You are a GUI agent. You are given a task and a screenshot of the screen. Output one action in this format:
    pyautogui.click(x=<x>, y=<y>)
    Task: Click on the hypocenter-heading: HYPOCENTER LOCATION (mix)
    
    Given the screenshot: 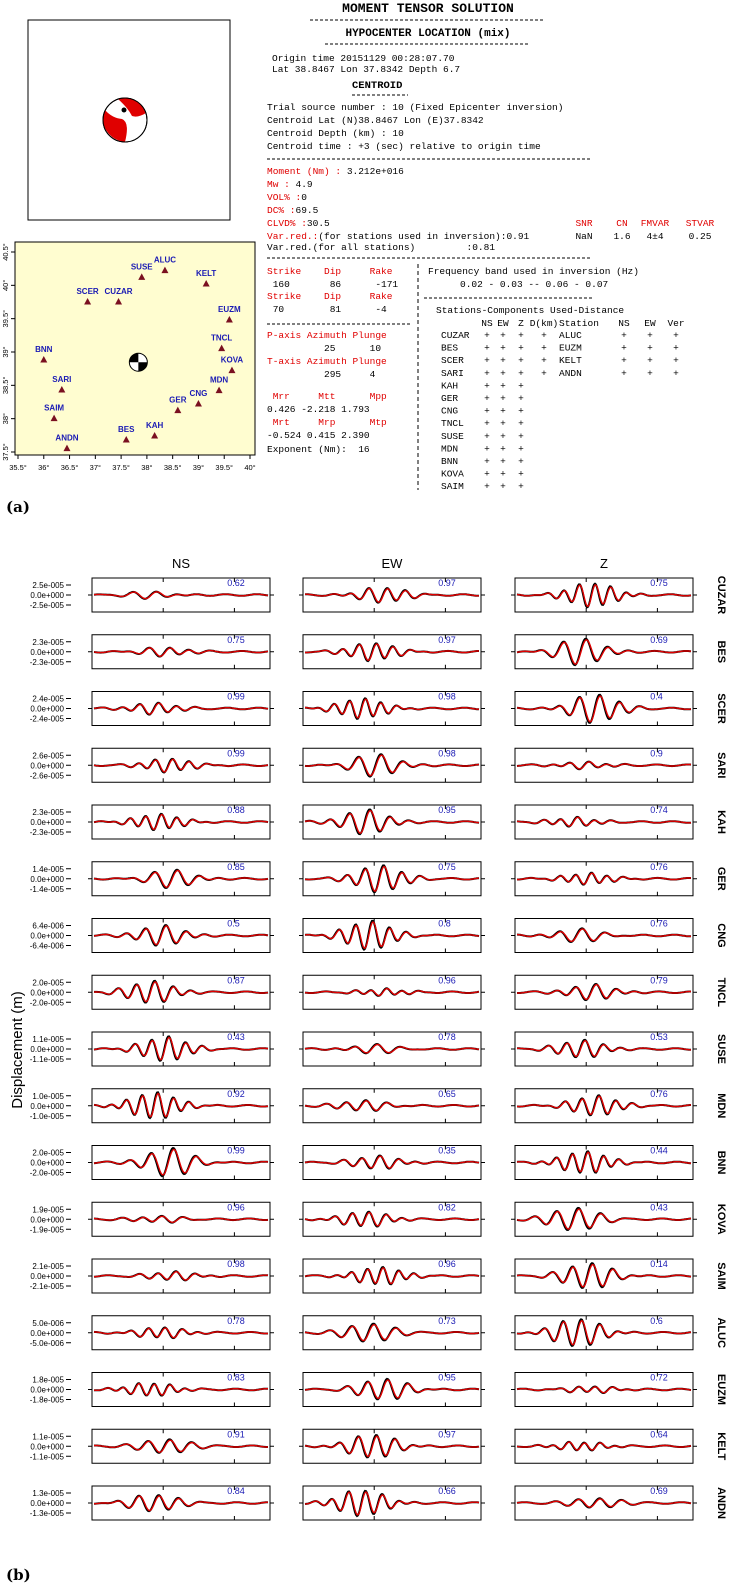 What is the action you would take?
    pyautogui.click(x=427, y=34)
    